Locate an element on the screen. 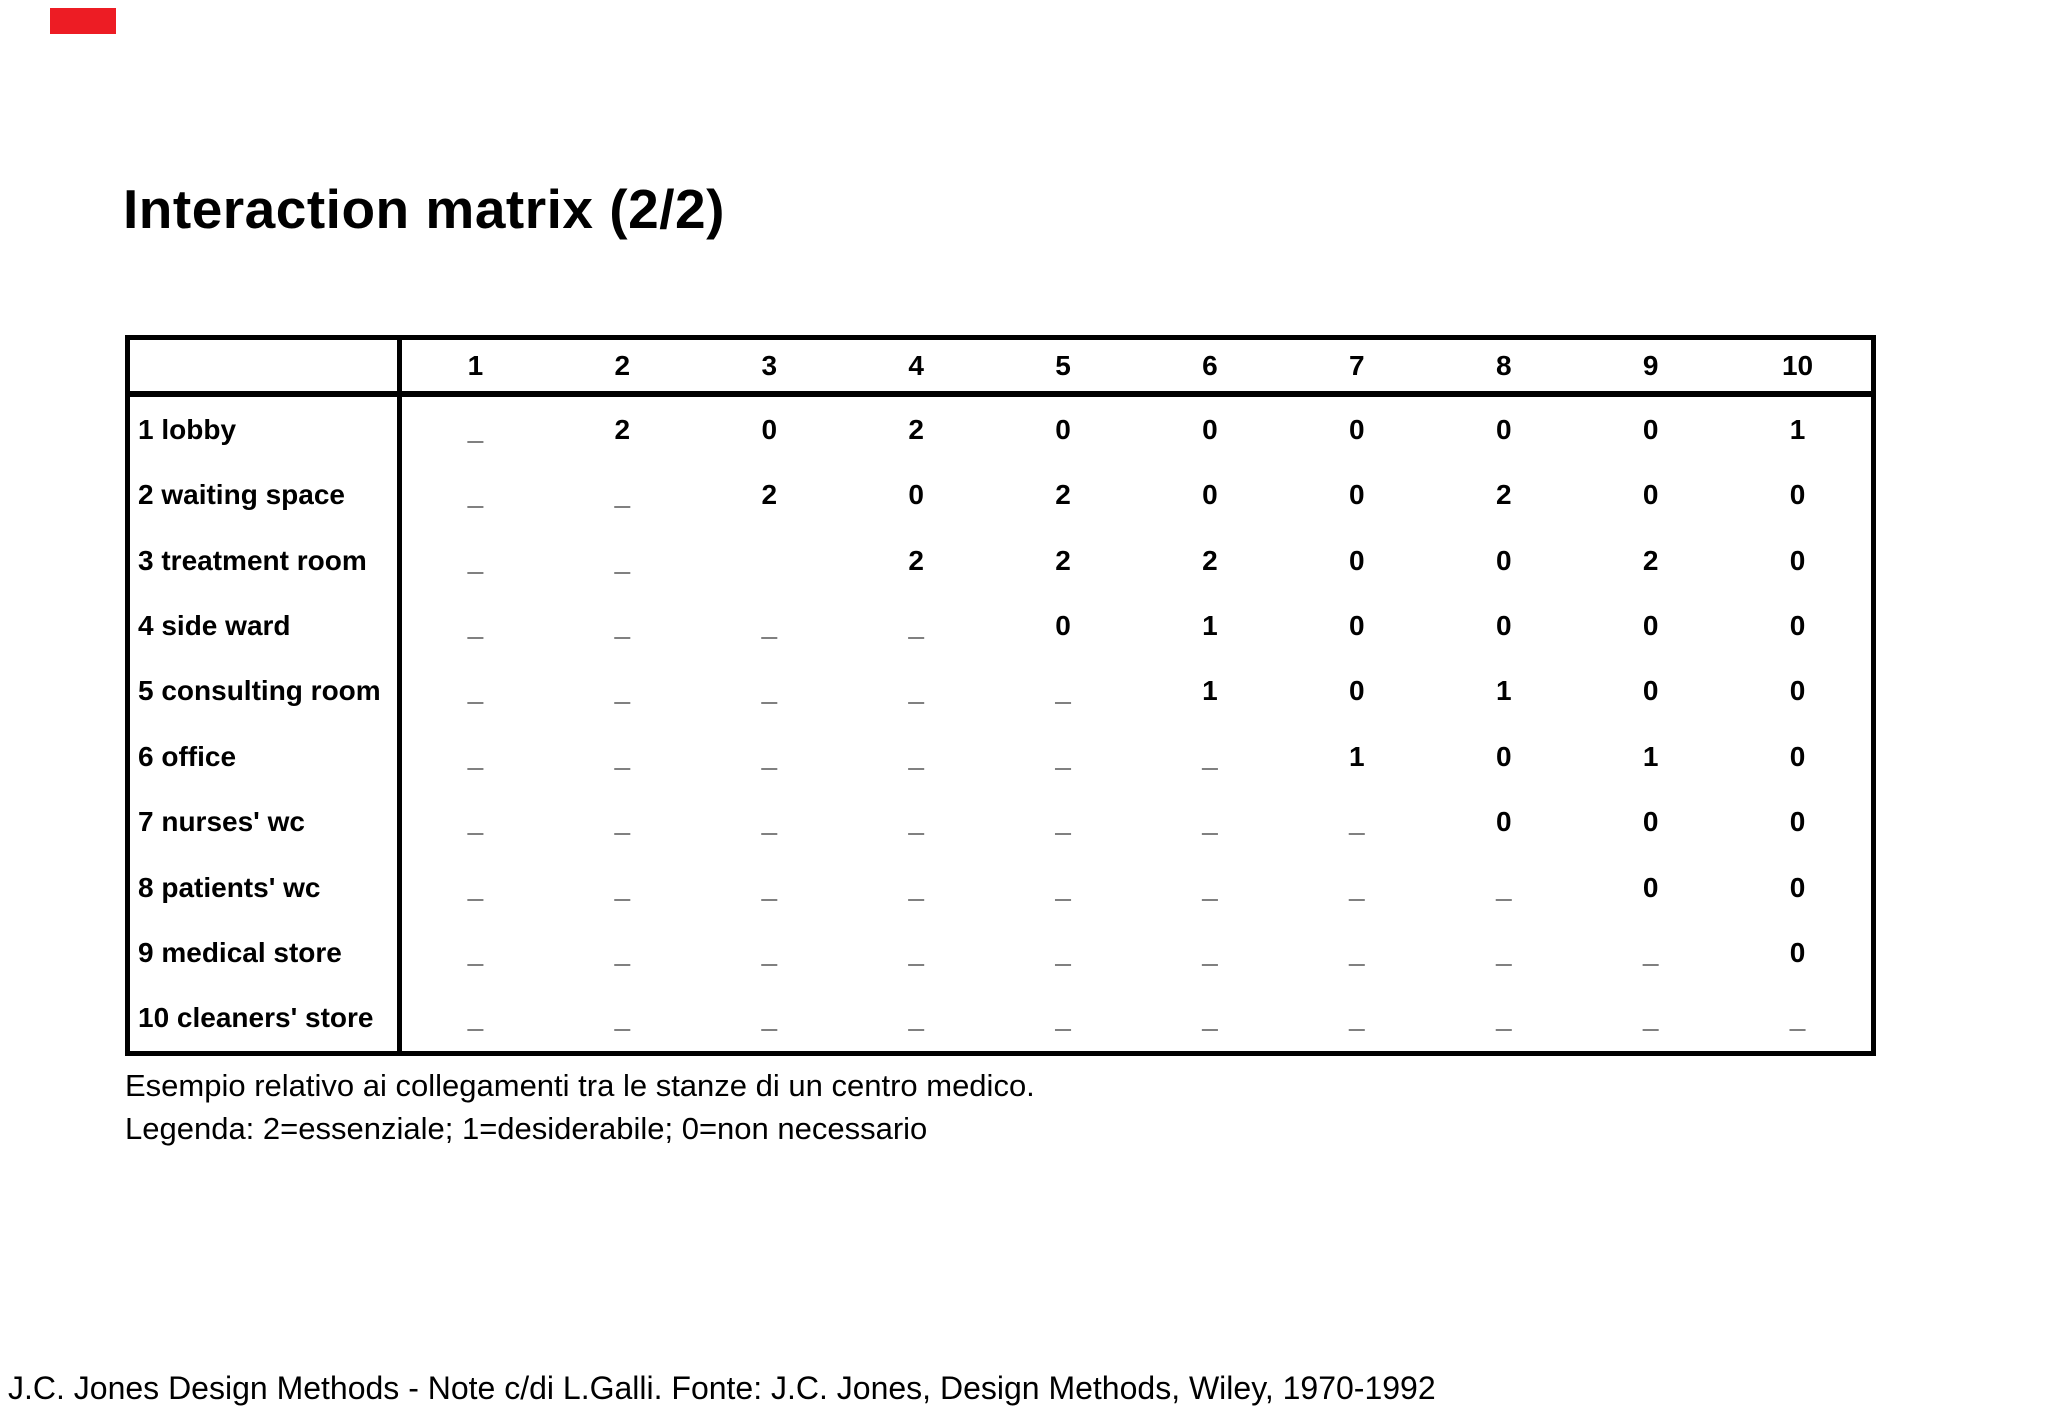  matrix-corner-cell is located at coordinates (266, 365).